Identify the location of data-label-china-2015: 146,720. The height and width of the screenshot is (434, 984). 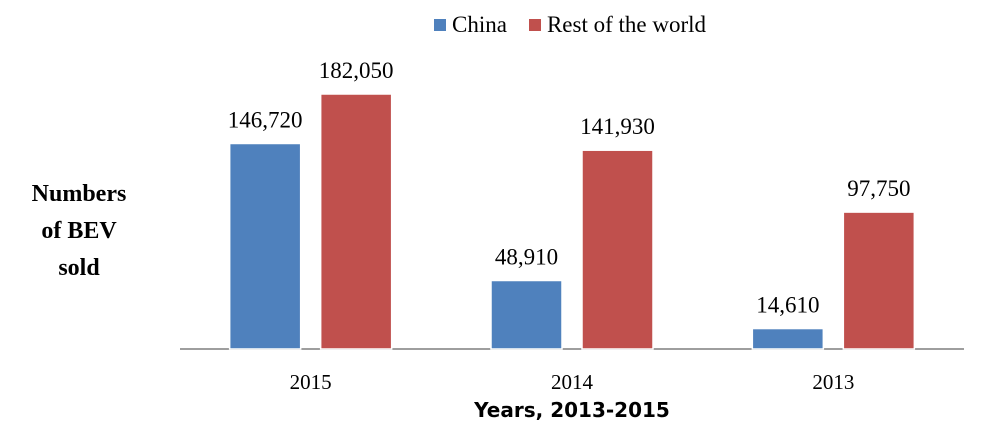
(265, 119).